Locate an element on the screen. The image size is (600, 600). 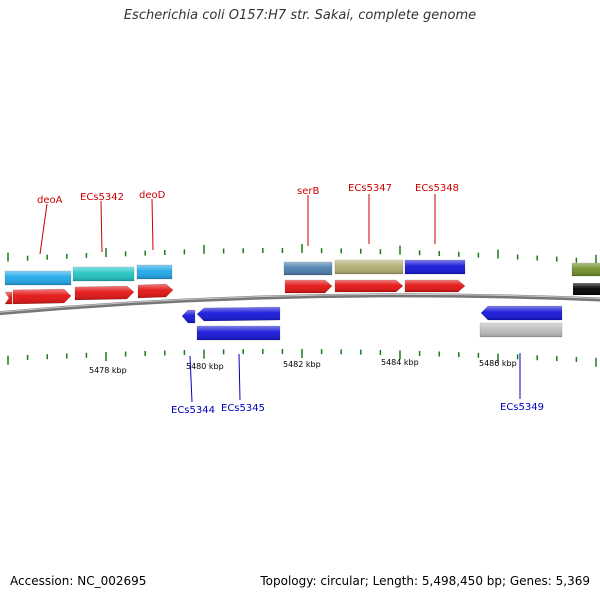
scale-label-5478: 5478 kbp is located at coordinates (108, 370).